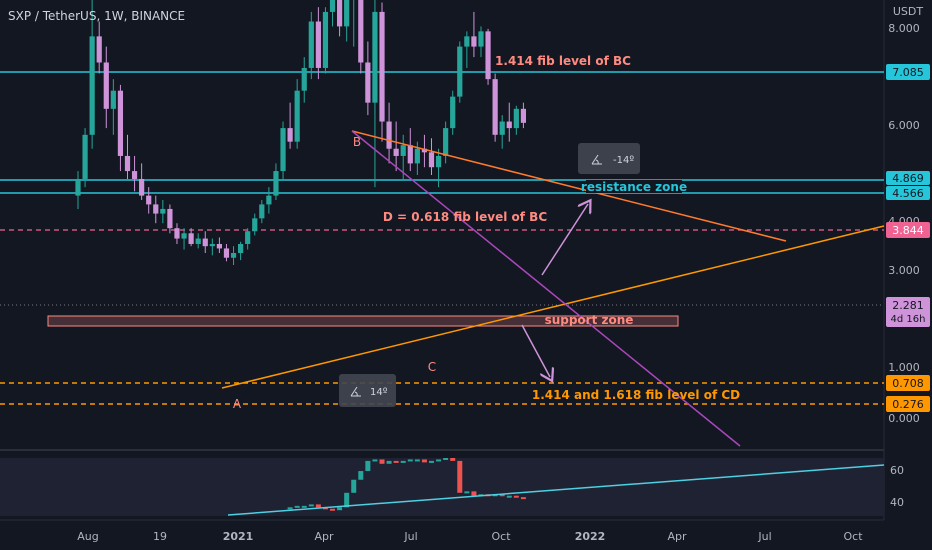  What do you see at coordinates (897, 470) in the screenshot?
I see `osc-tick: 60` at bounding box center [897, 470].